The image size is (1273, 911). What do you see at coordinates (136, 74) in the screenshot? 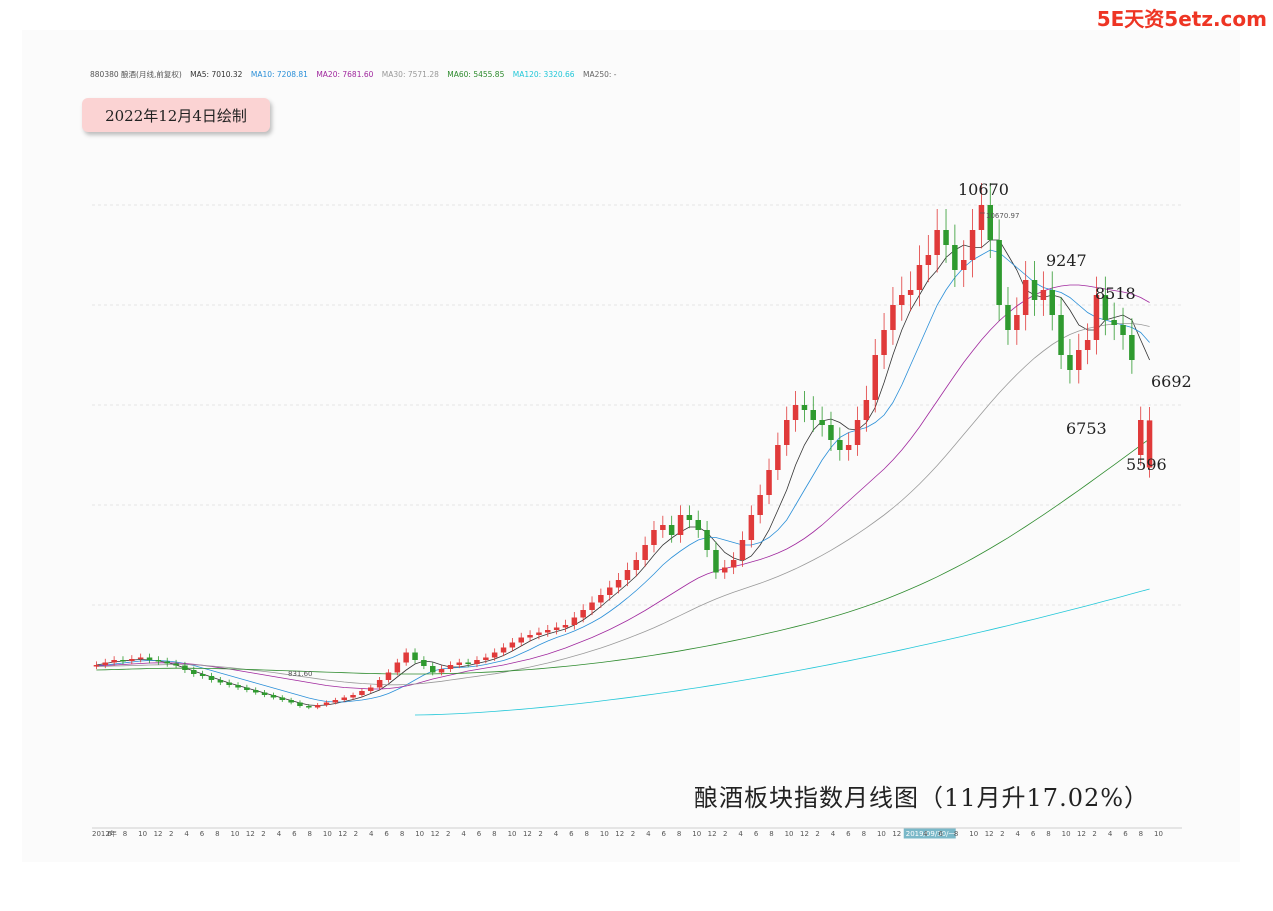
I see `legend-code: 880380 酿酒(月线,前复权)` at bounding box center [136, 74].